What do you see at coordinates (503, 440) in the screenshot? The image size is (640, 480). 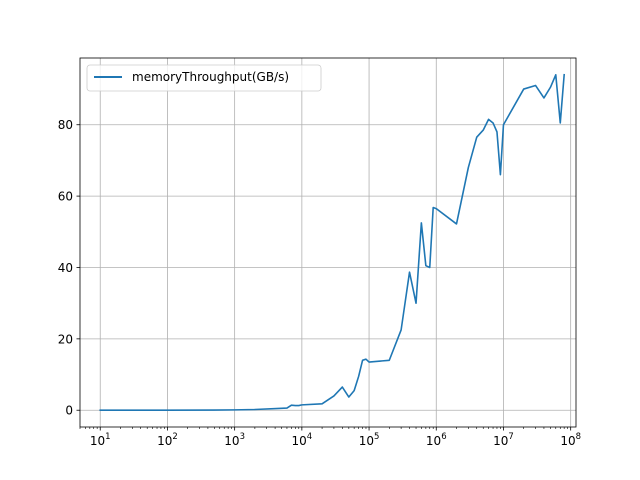 I see `x-tick-label: 10⁷` at bounding box center [503, 440].